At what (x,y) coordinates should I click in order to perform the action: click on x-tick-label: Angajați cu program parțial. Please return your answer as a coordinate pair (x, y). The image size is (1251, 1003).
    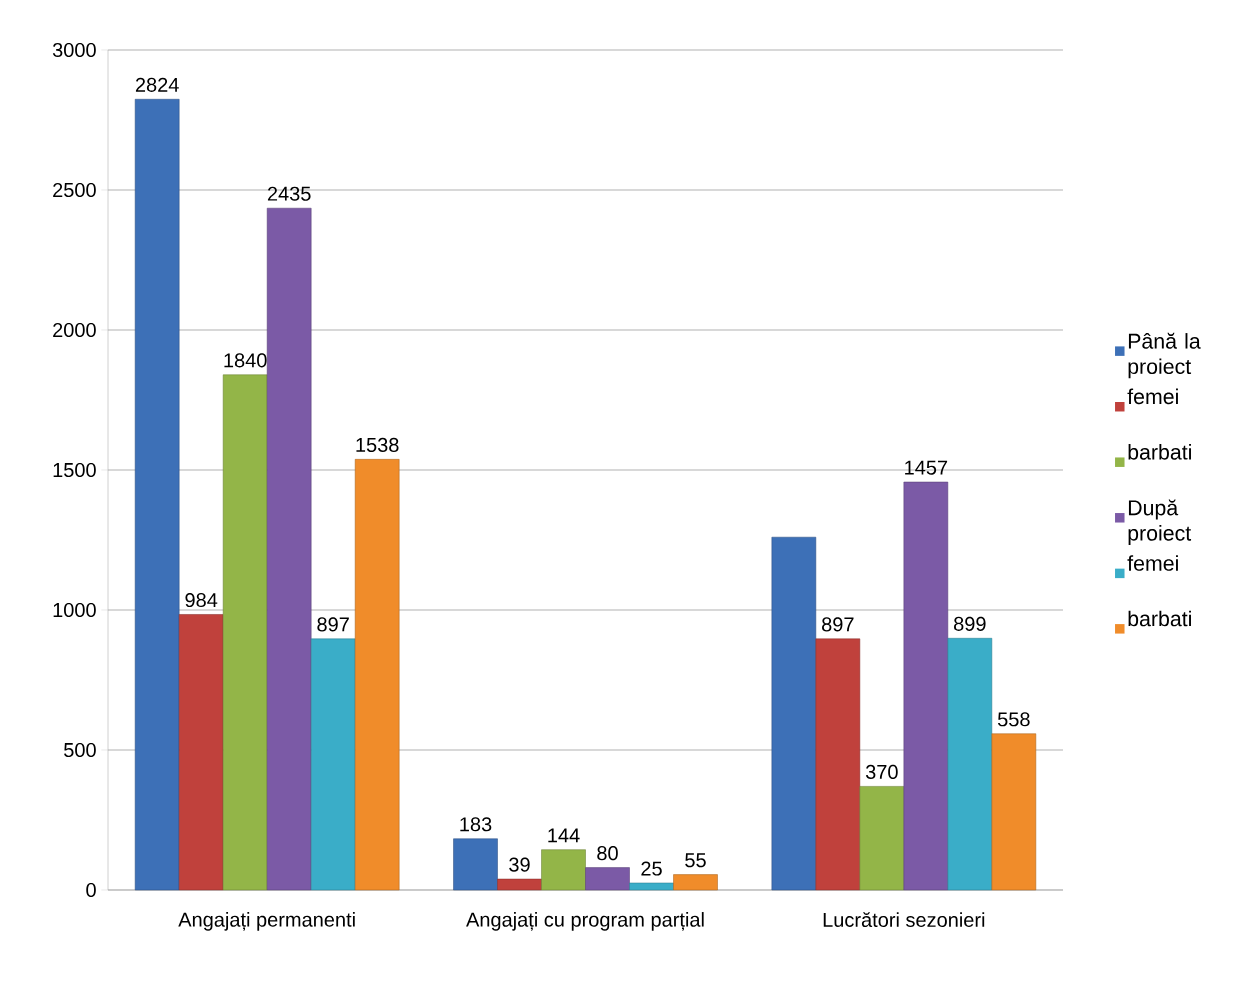
    Looking at the image, I should click on (585, 921).